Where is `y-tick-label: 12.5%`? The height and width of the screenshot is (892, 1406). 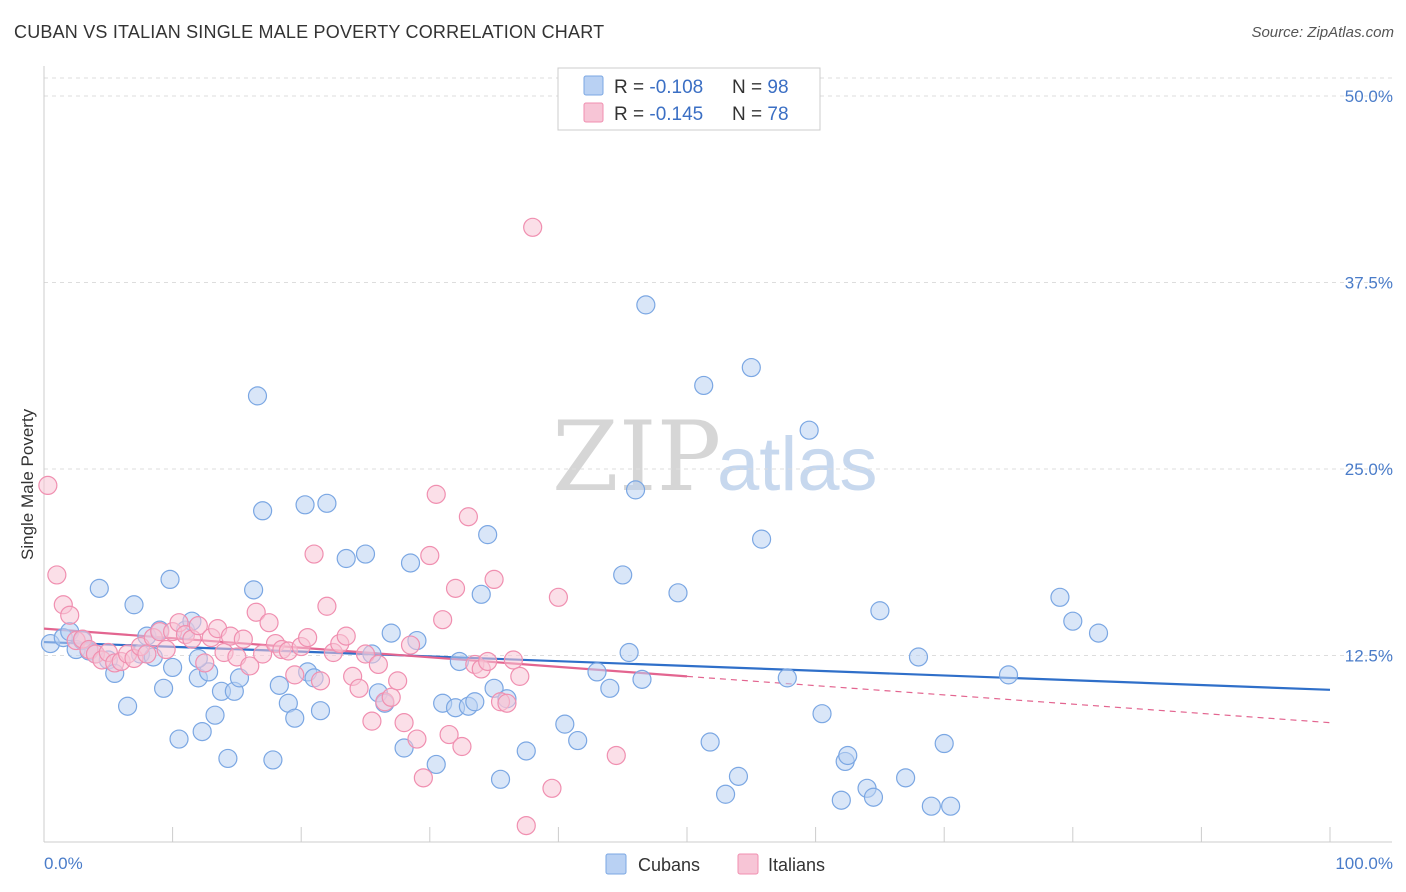 y-tick-label: 12.5% is located at coordinates (1369, 656).